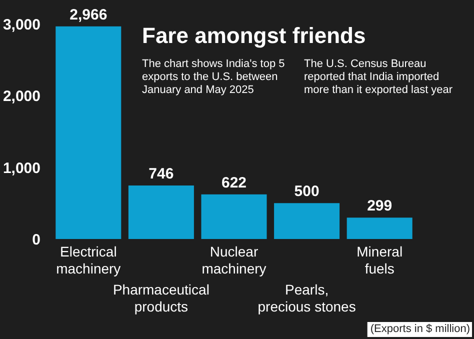 The height and width of the screenshot is (339, 474). What do you see at coordinates (161, 174) in the screenshot?
I see `data-label: 746` at bounding box center [161, 174].